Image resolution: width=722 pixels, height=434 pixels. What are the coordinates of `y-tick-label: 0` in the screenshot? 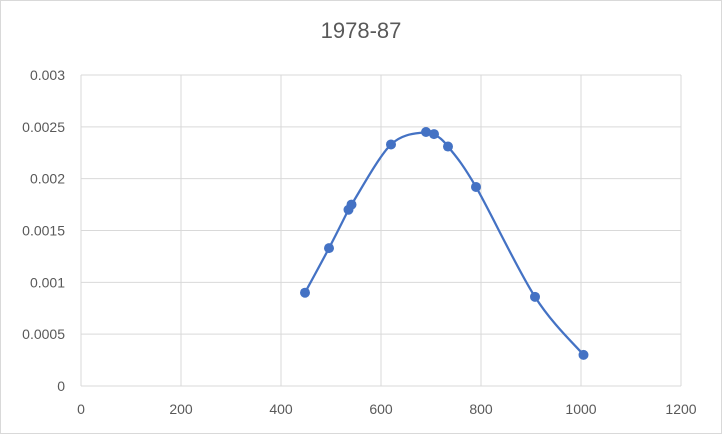 It's located at (61, 386).